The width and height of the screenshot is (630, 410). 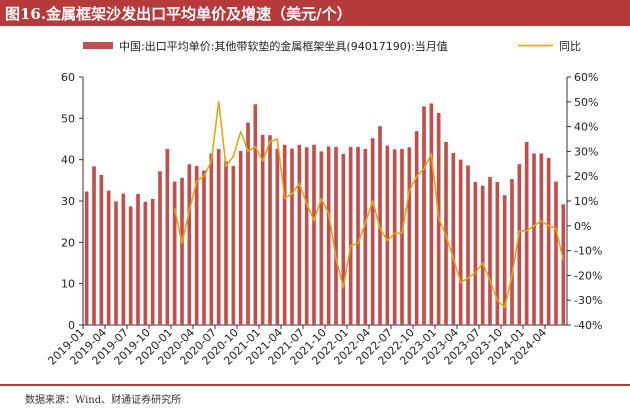 What do you see at coordinates (68, 77) in the screenshot?
I see `left-tick-label: 60` at bounding box center [68, 77].